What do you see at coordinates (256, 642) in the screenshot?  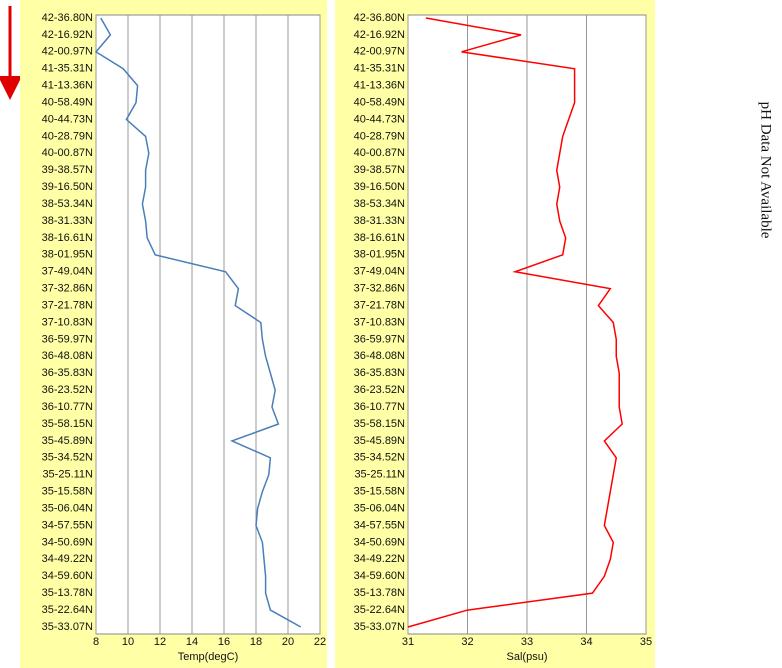 I see `x-tick-label: 18` at bounding box center [256, 642].